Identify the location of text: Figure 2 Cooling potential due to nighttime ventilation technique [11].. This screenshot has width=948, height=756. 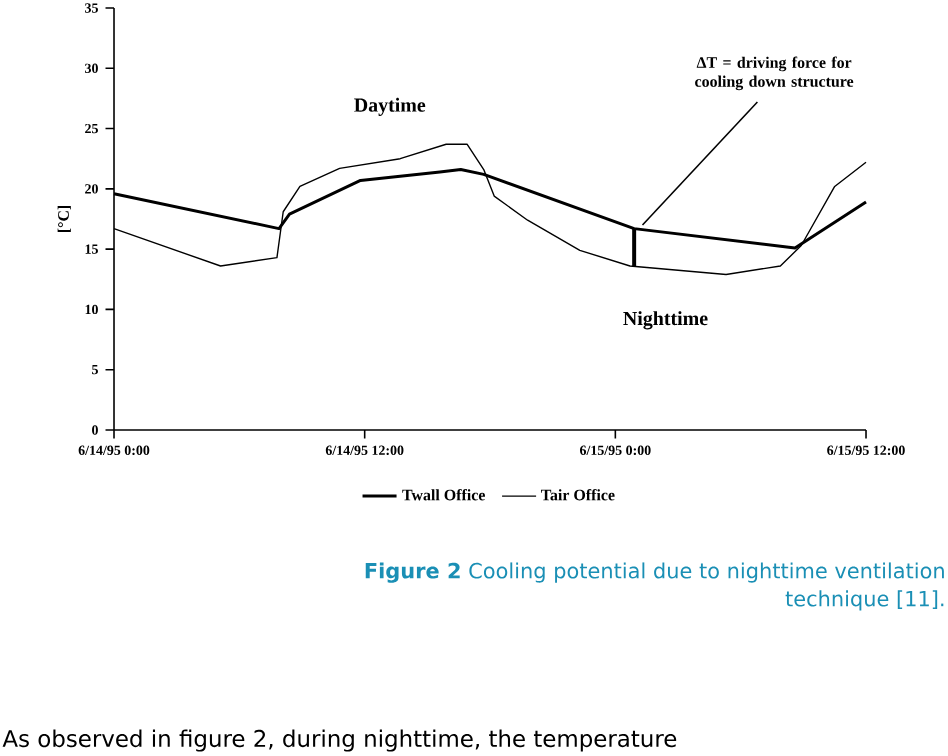
(654, 586).